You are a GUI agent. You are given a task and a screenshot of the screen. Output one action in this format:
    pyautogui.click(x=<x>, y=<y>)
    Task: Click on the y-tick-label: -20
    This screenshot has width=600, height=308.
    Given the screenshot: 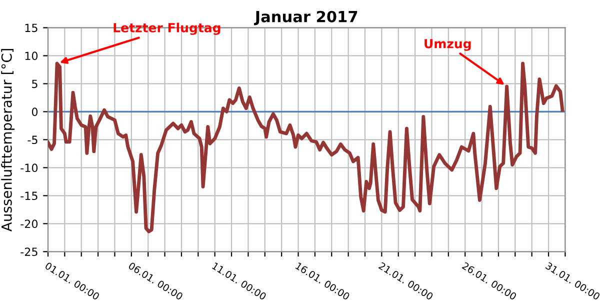 What is the action you would take?
    pyautogui.click(x=29, y=224)
    